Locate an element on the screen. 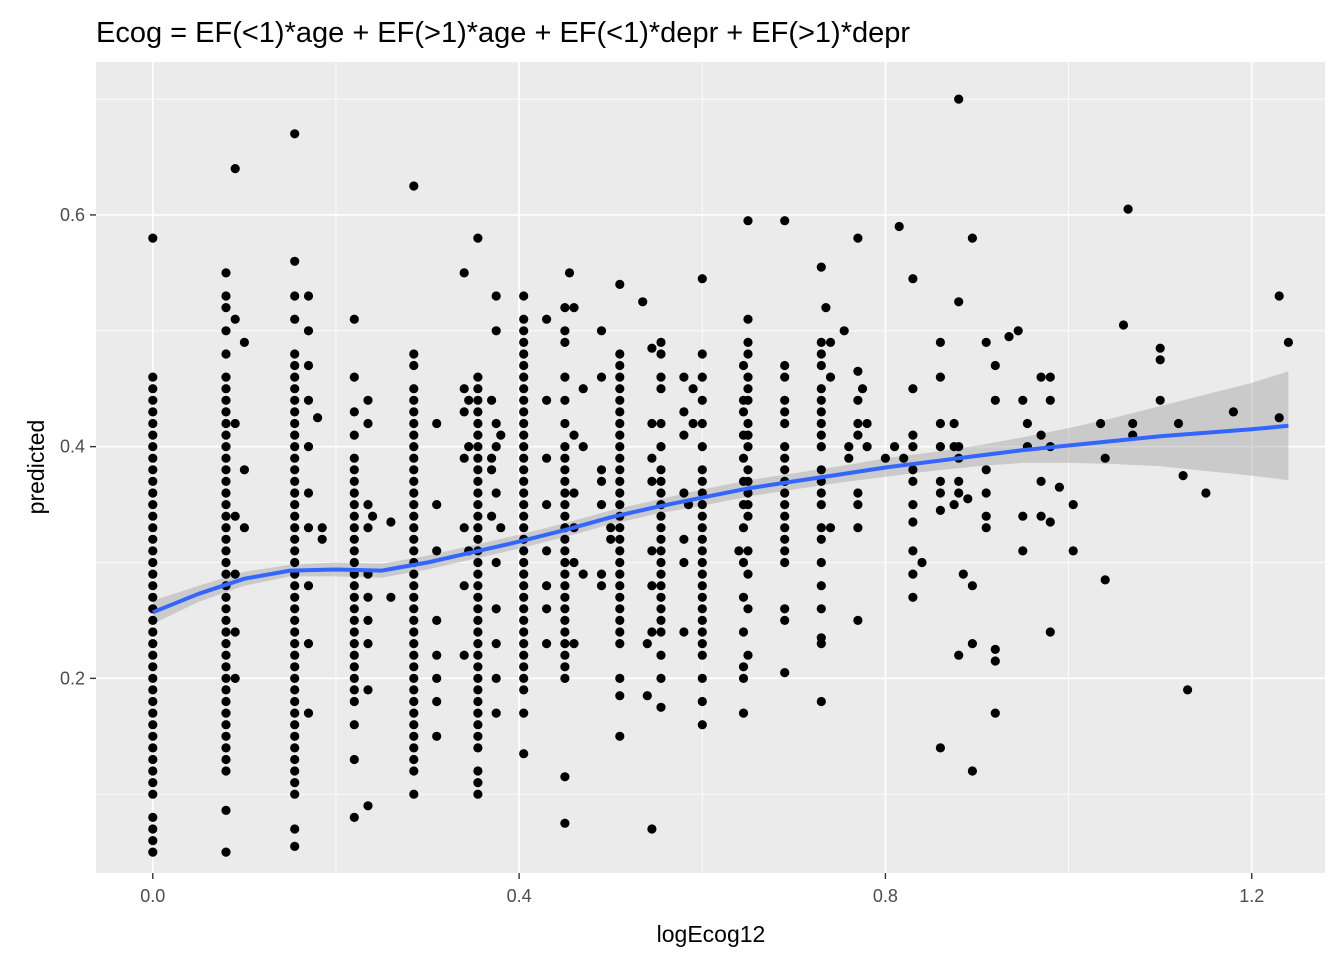 The width and height of the screenshot is (1344, 960). x-axis-ticks: 0.0 0.4 0.8 1.2 is located at coordinates (702, 889).